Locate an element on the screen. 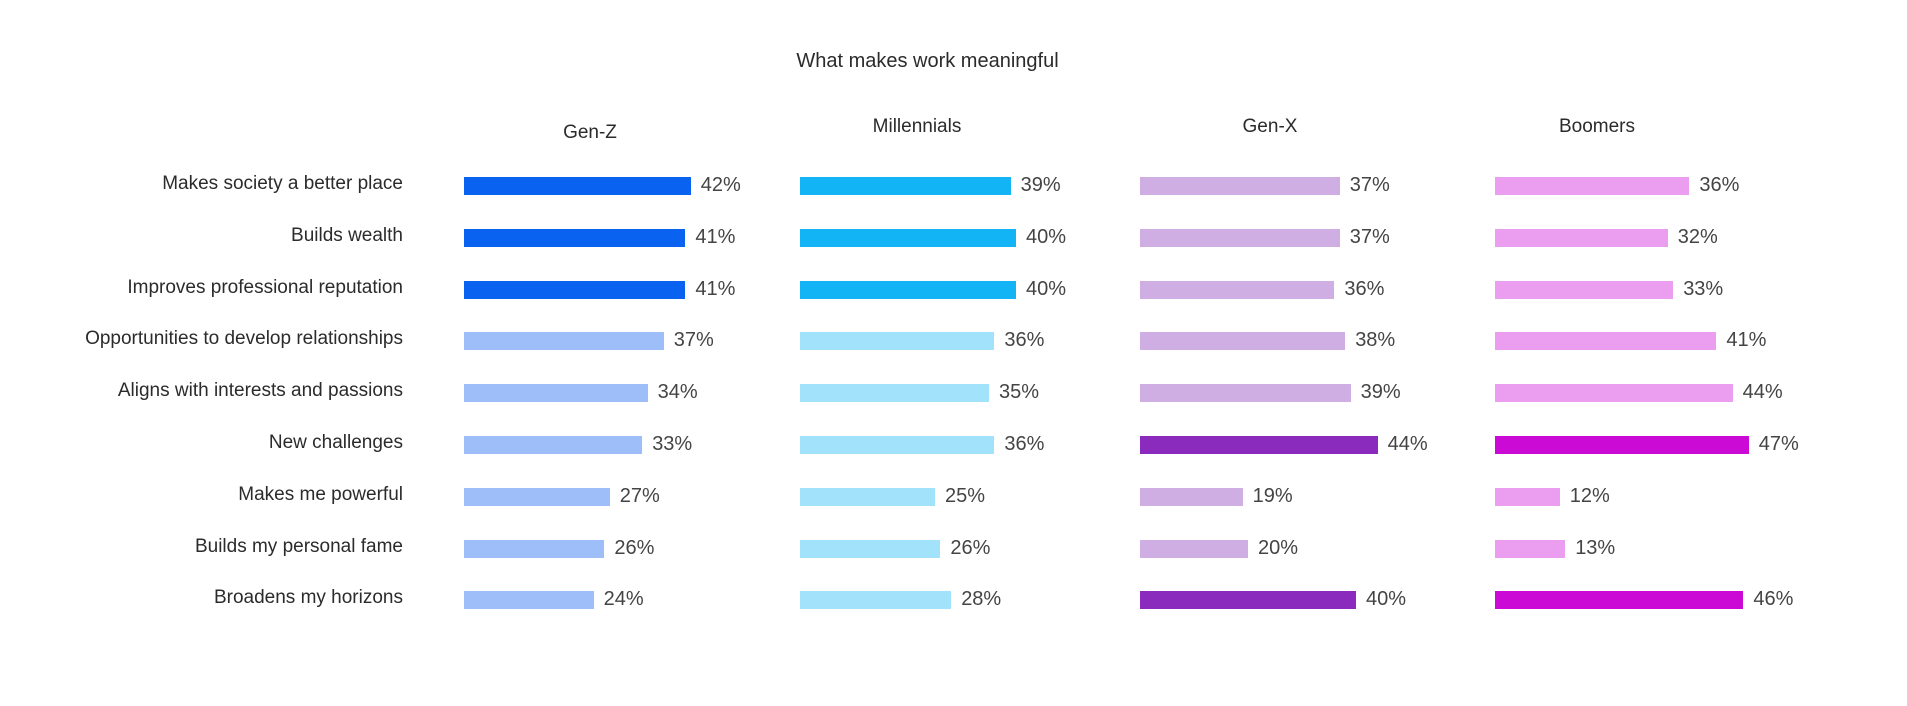  category-label: Makes society a better place is located at coordinates (282, 183).